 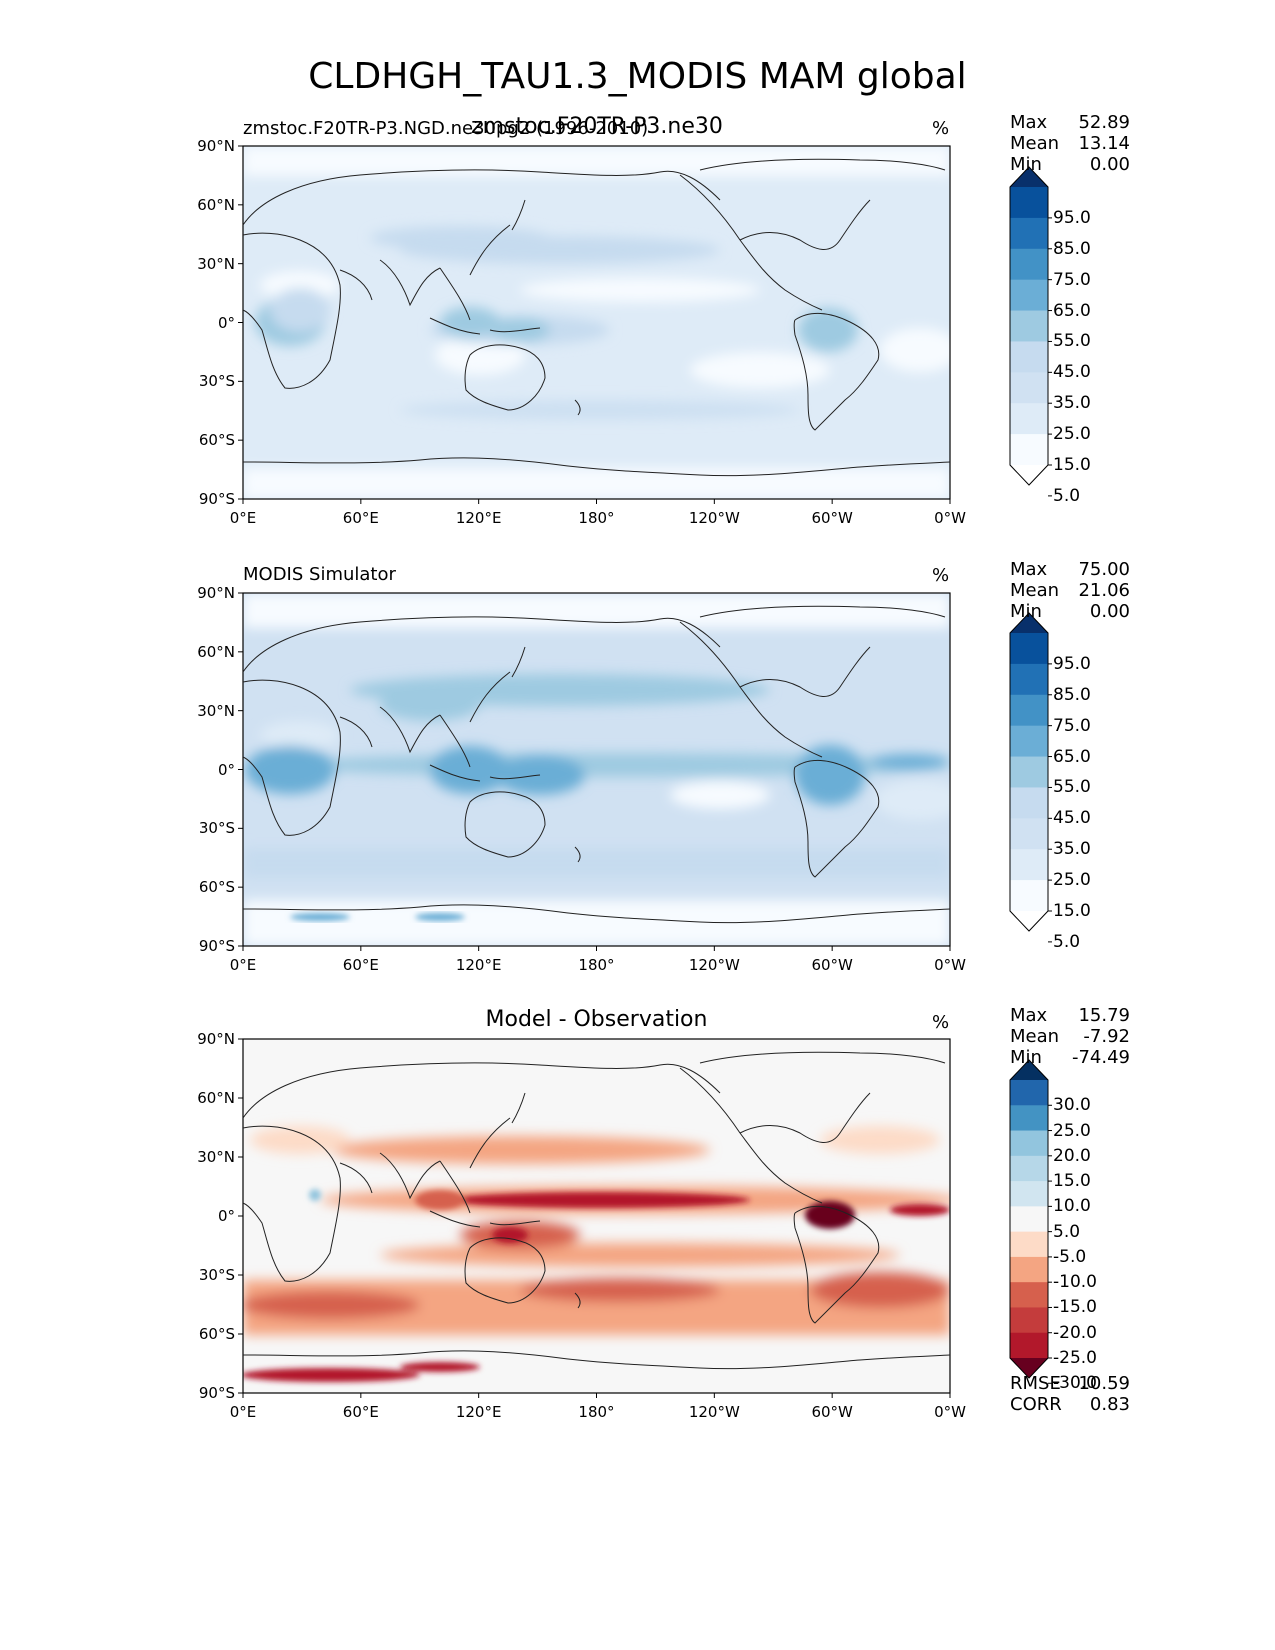 What do you see at coordinates (1075, 1358) in the screenshot?
I see `colorbar-level-label: -25.0` at bounding box center [1075, 1358].